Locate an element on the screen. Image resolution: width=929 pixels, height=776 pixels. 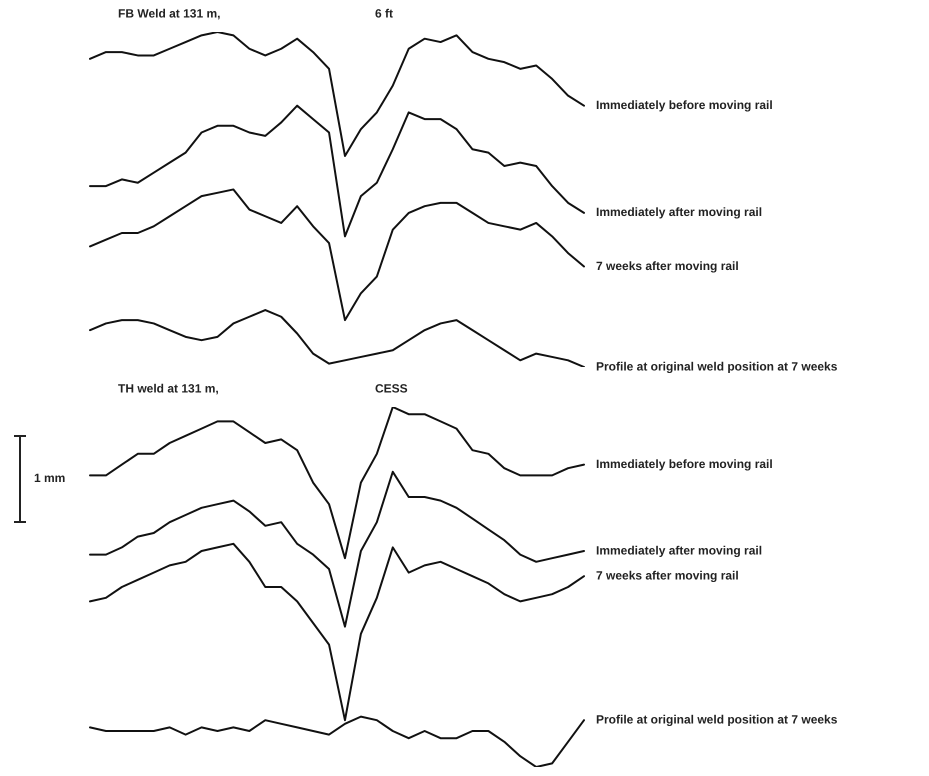
text: 1 mm is located at coordinates (50, 478).